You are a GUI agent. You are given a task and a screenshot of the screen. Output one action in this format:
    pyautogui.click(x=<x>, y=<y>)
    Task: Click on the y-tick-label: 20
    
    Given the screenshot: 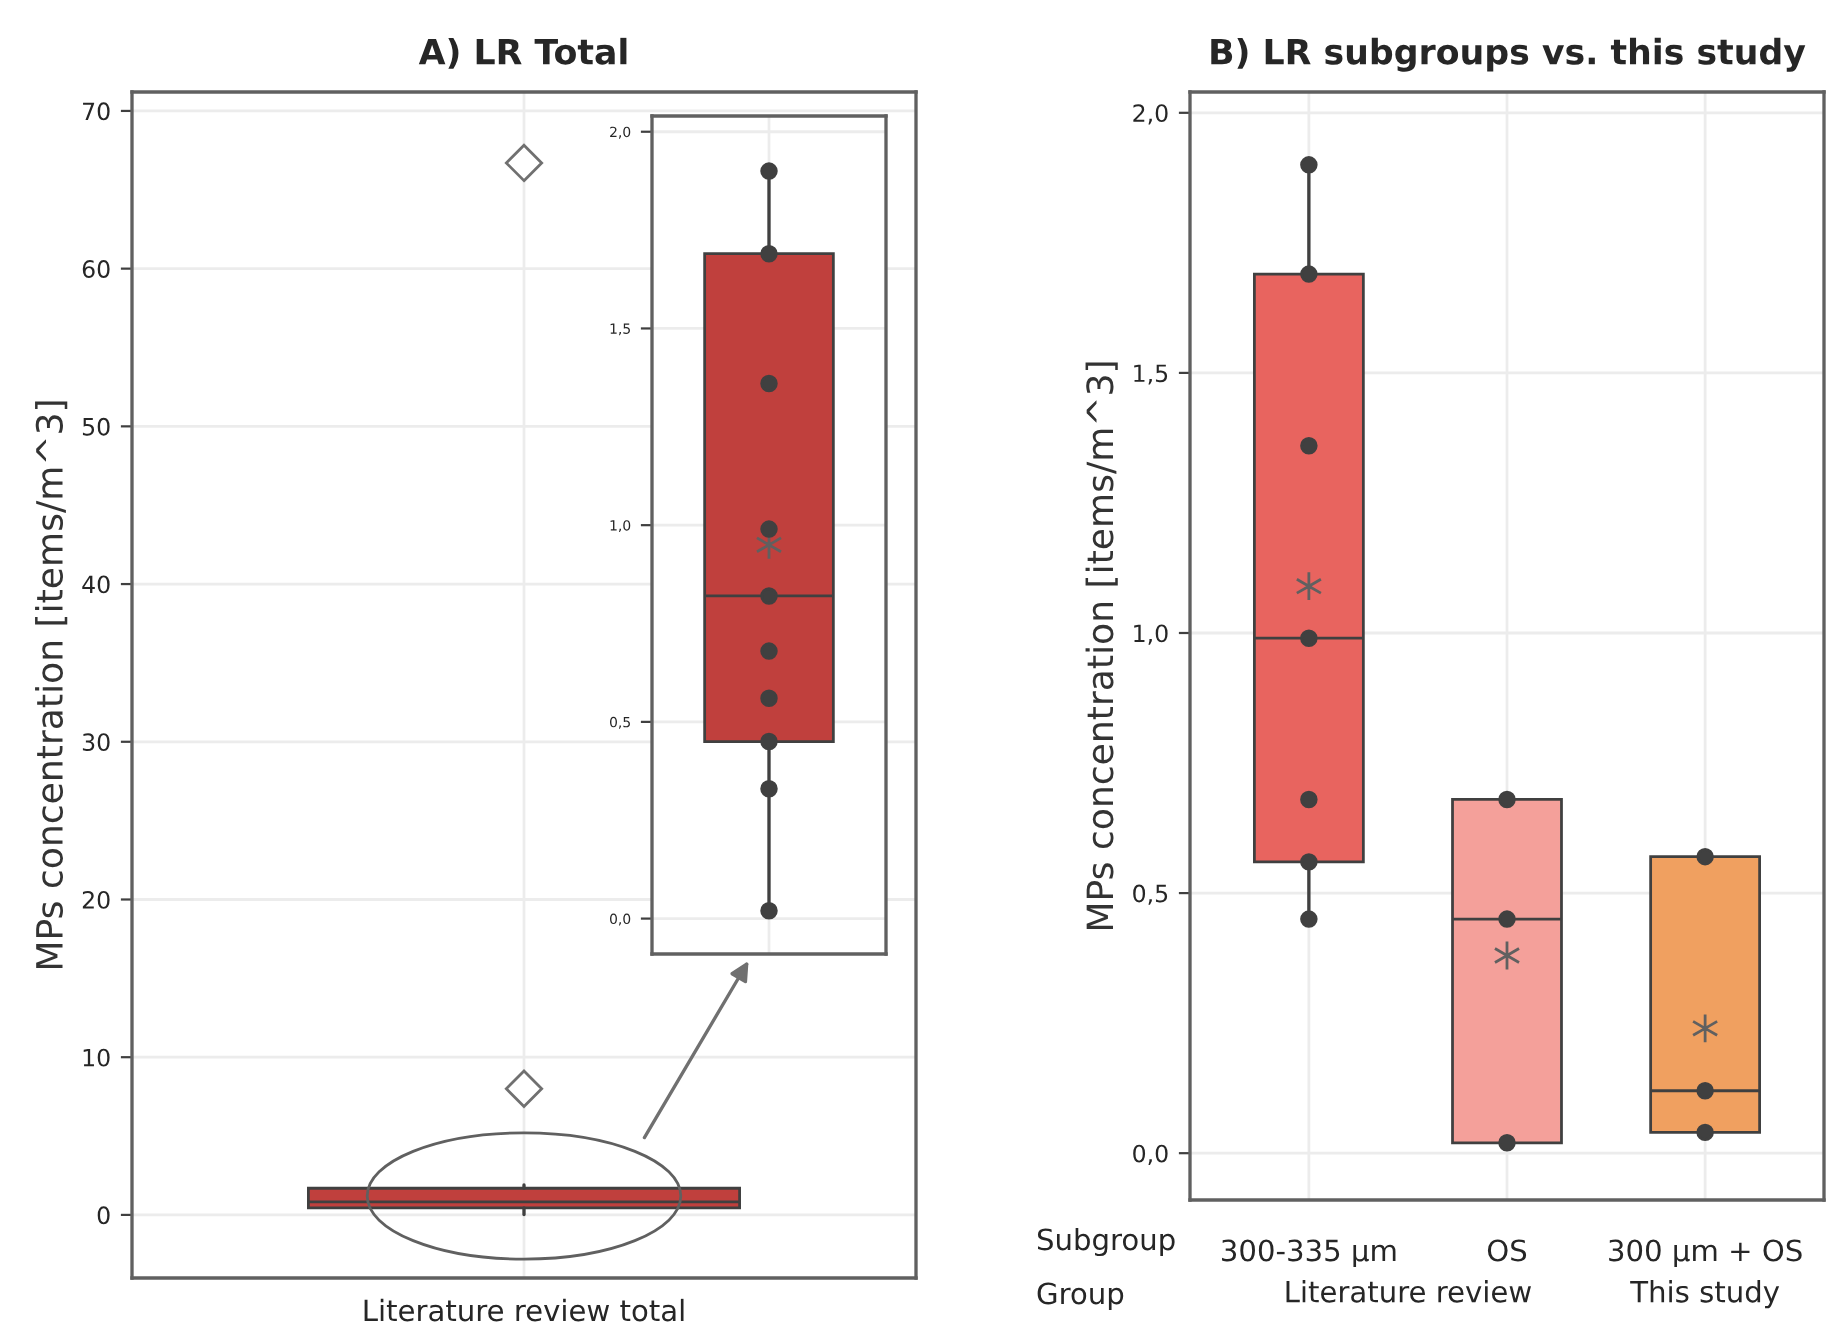 What is the action you would take?
    pyautogui.click(x=96, y=899)
    